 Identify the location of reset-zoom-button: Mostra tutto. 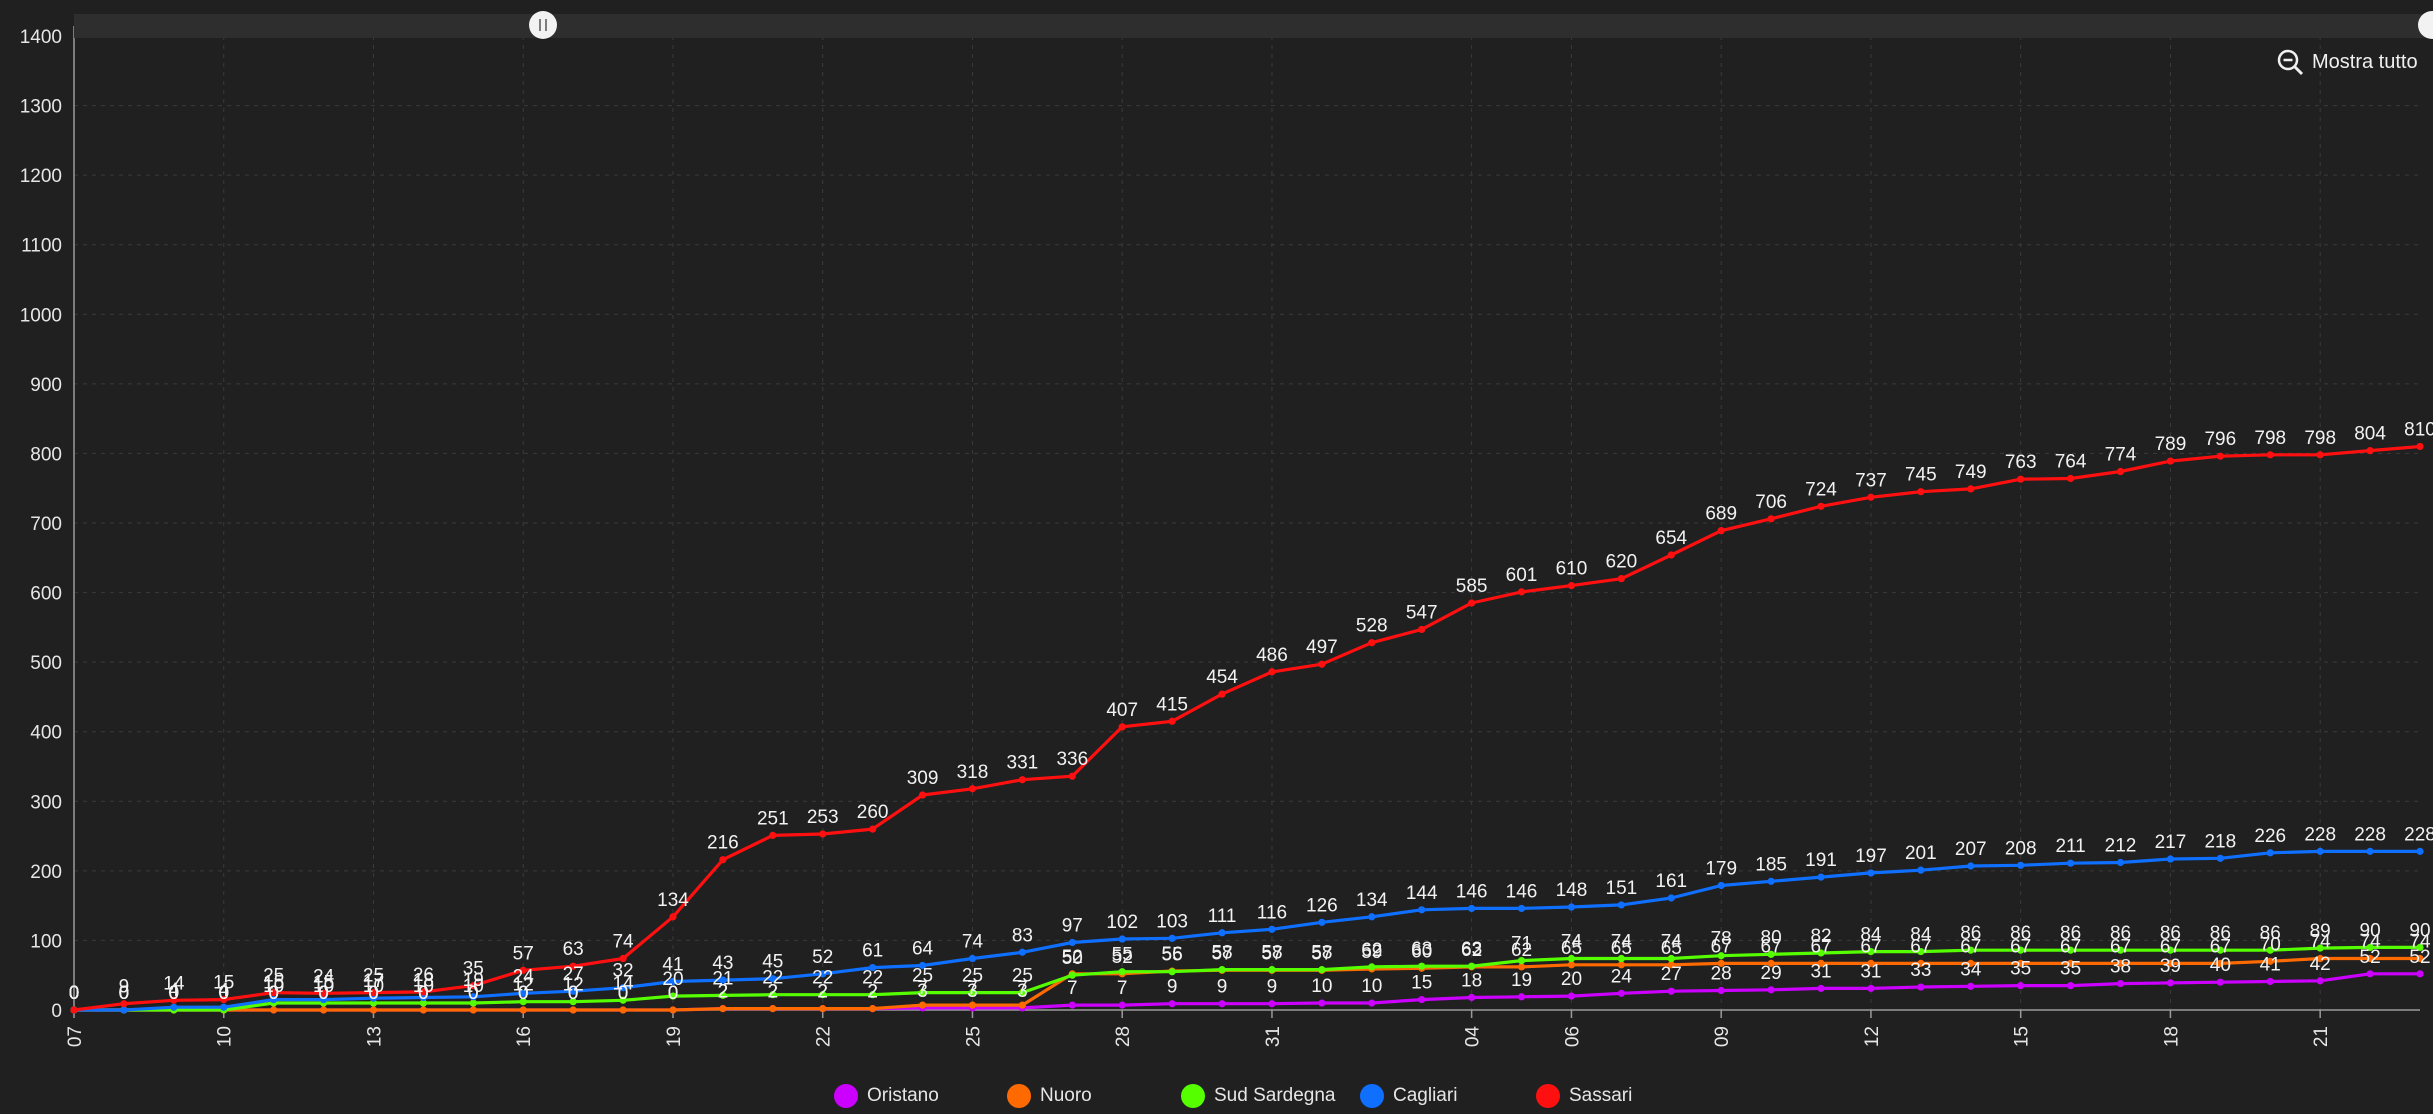
(2347, 62).